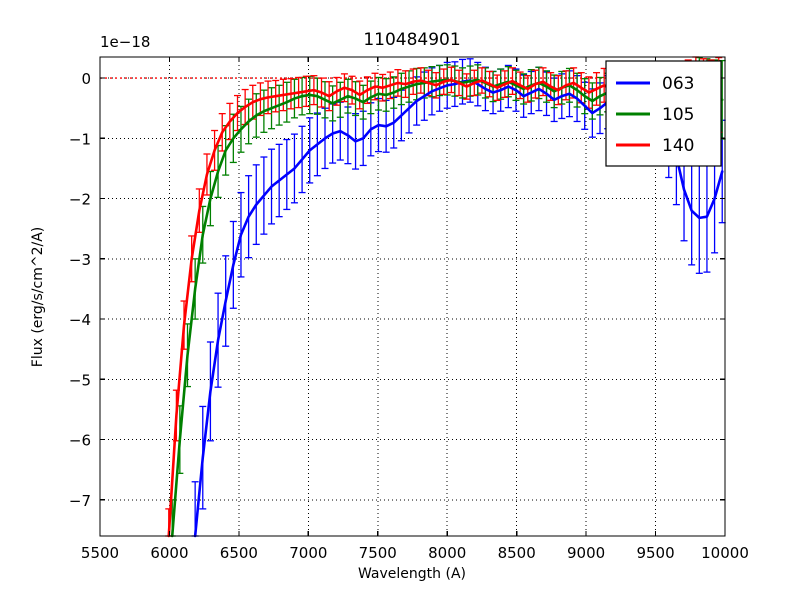 This screenshot has width=800, height=600. I want to click on x-tick-label: 7000, so click(308, 553).